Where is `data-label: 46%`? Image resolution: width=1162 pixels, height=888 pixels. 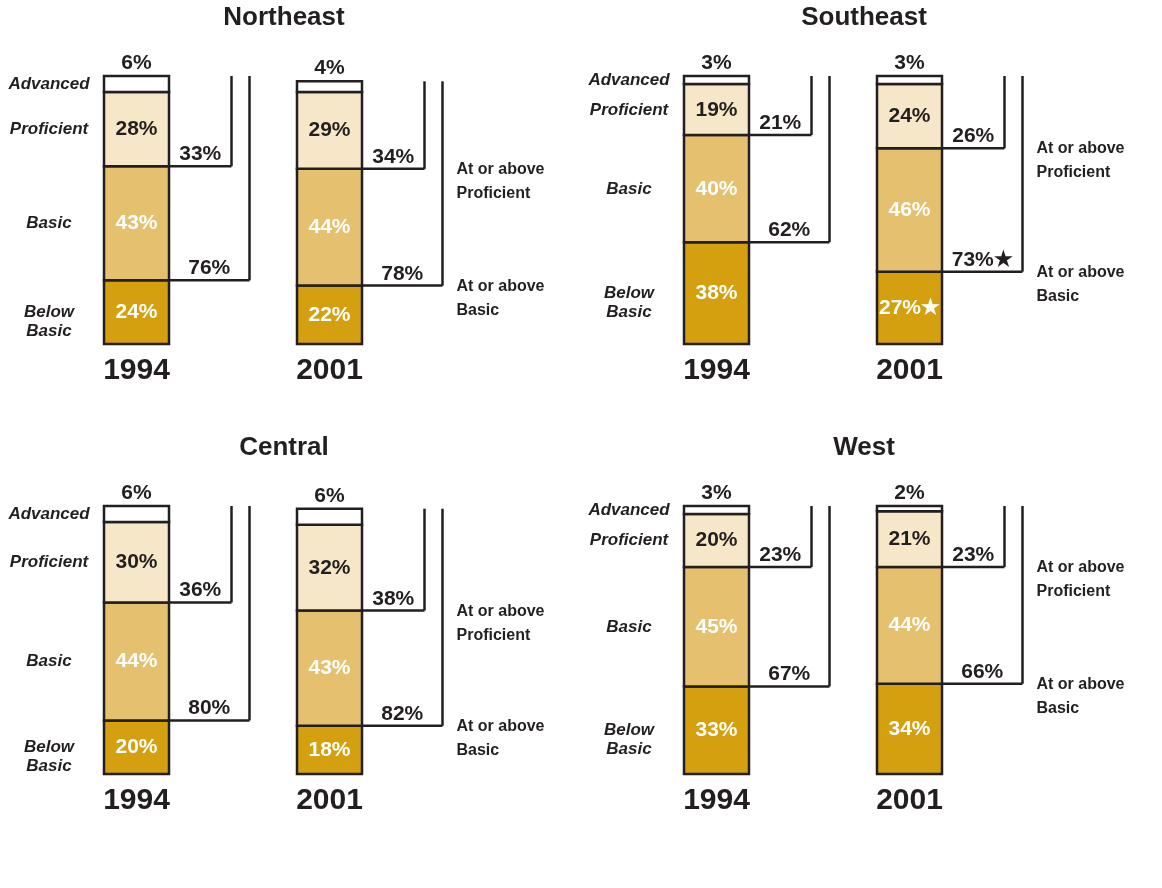 data-label: 46% is located at coordinates (909, 208).